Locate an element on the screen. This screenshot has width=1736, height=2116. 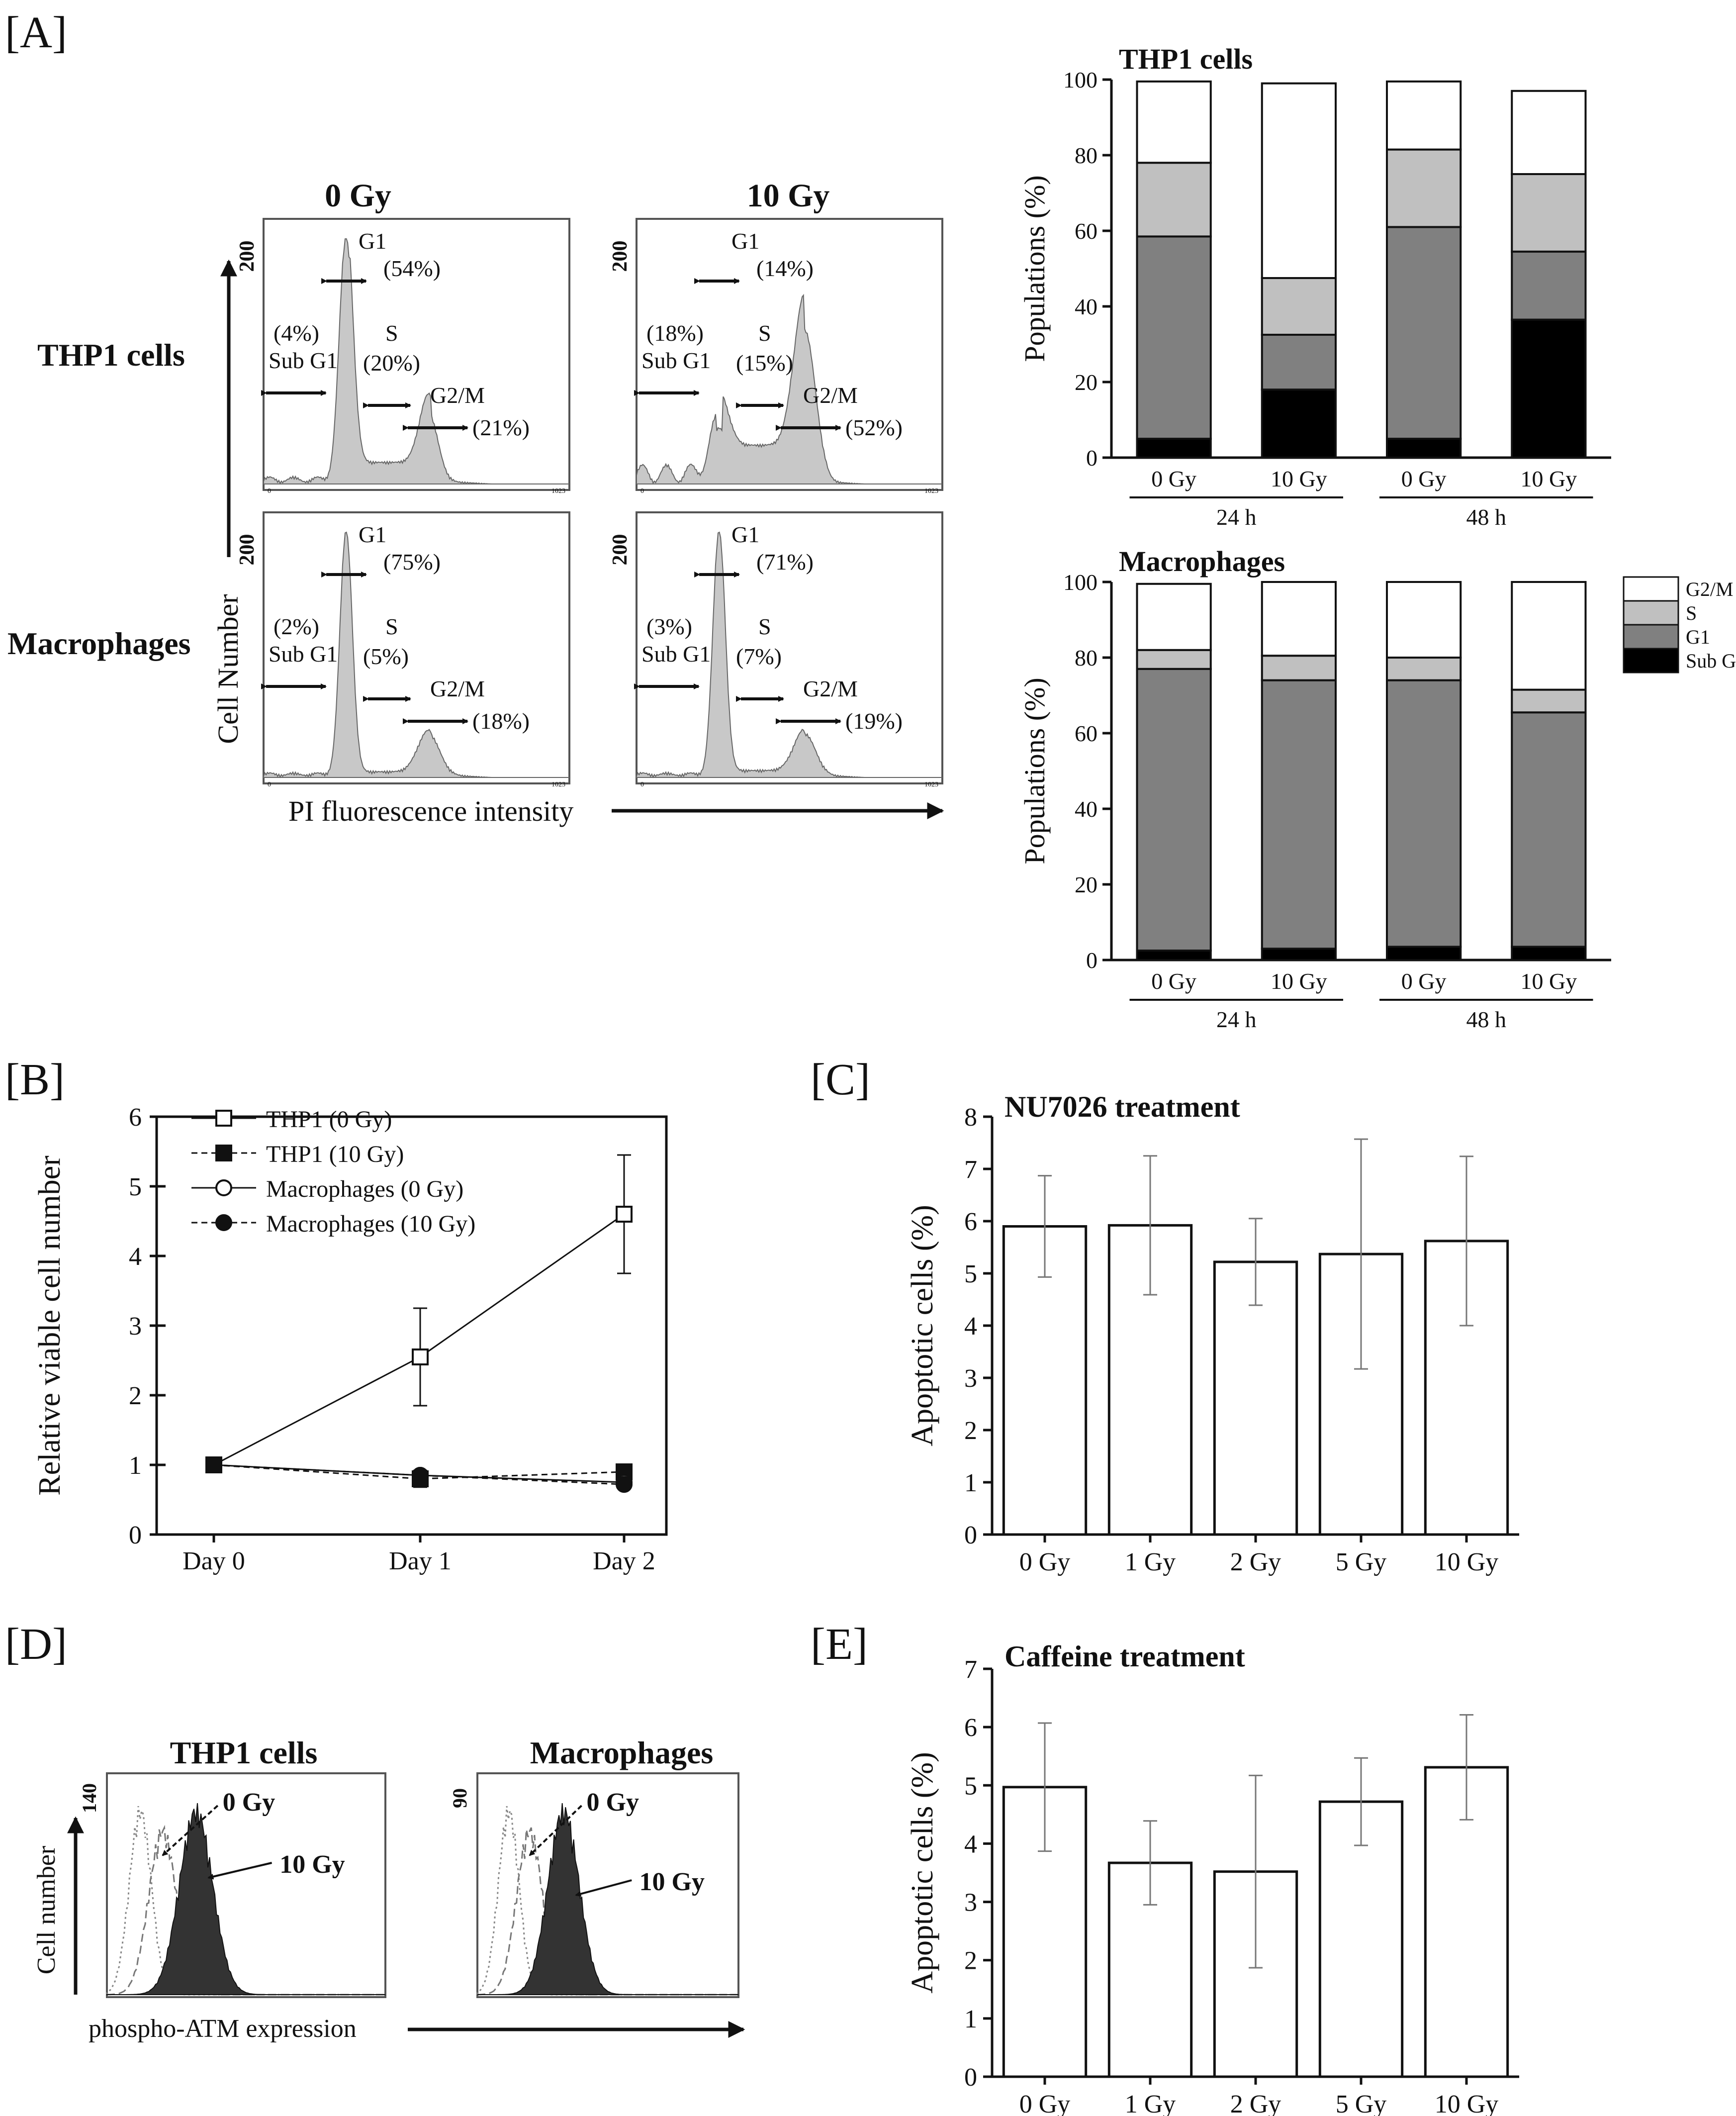
histogram-panel: 0 1023 200 G1(54%) (4%)Sub G1 S (20%) G2/M (21%) is located at coordinates (403, 356).